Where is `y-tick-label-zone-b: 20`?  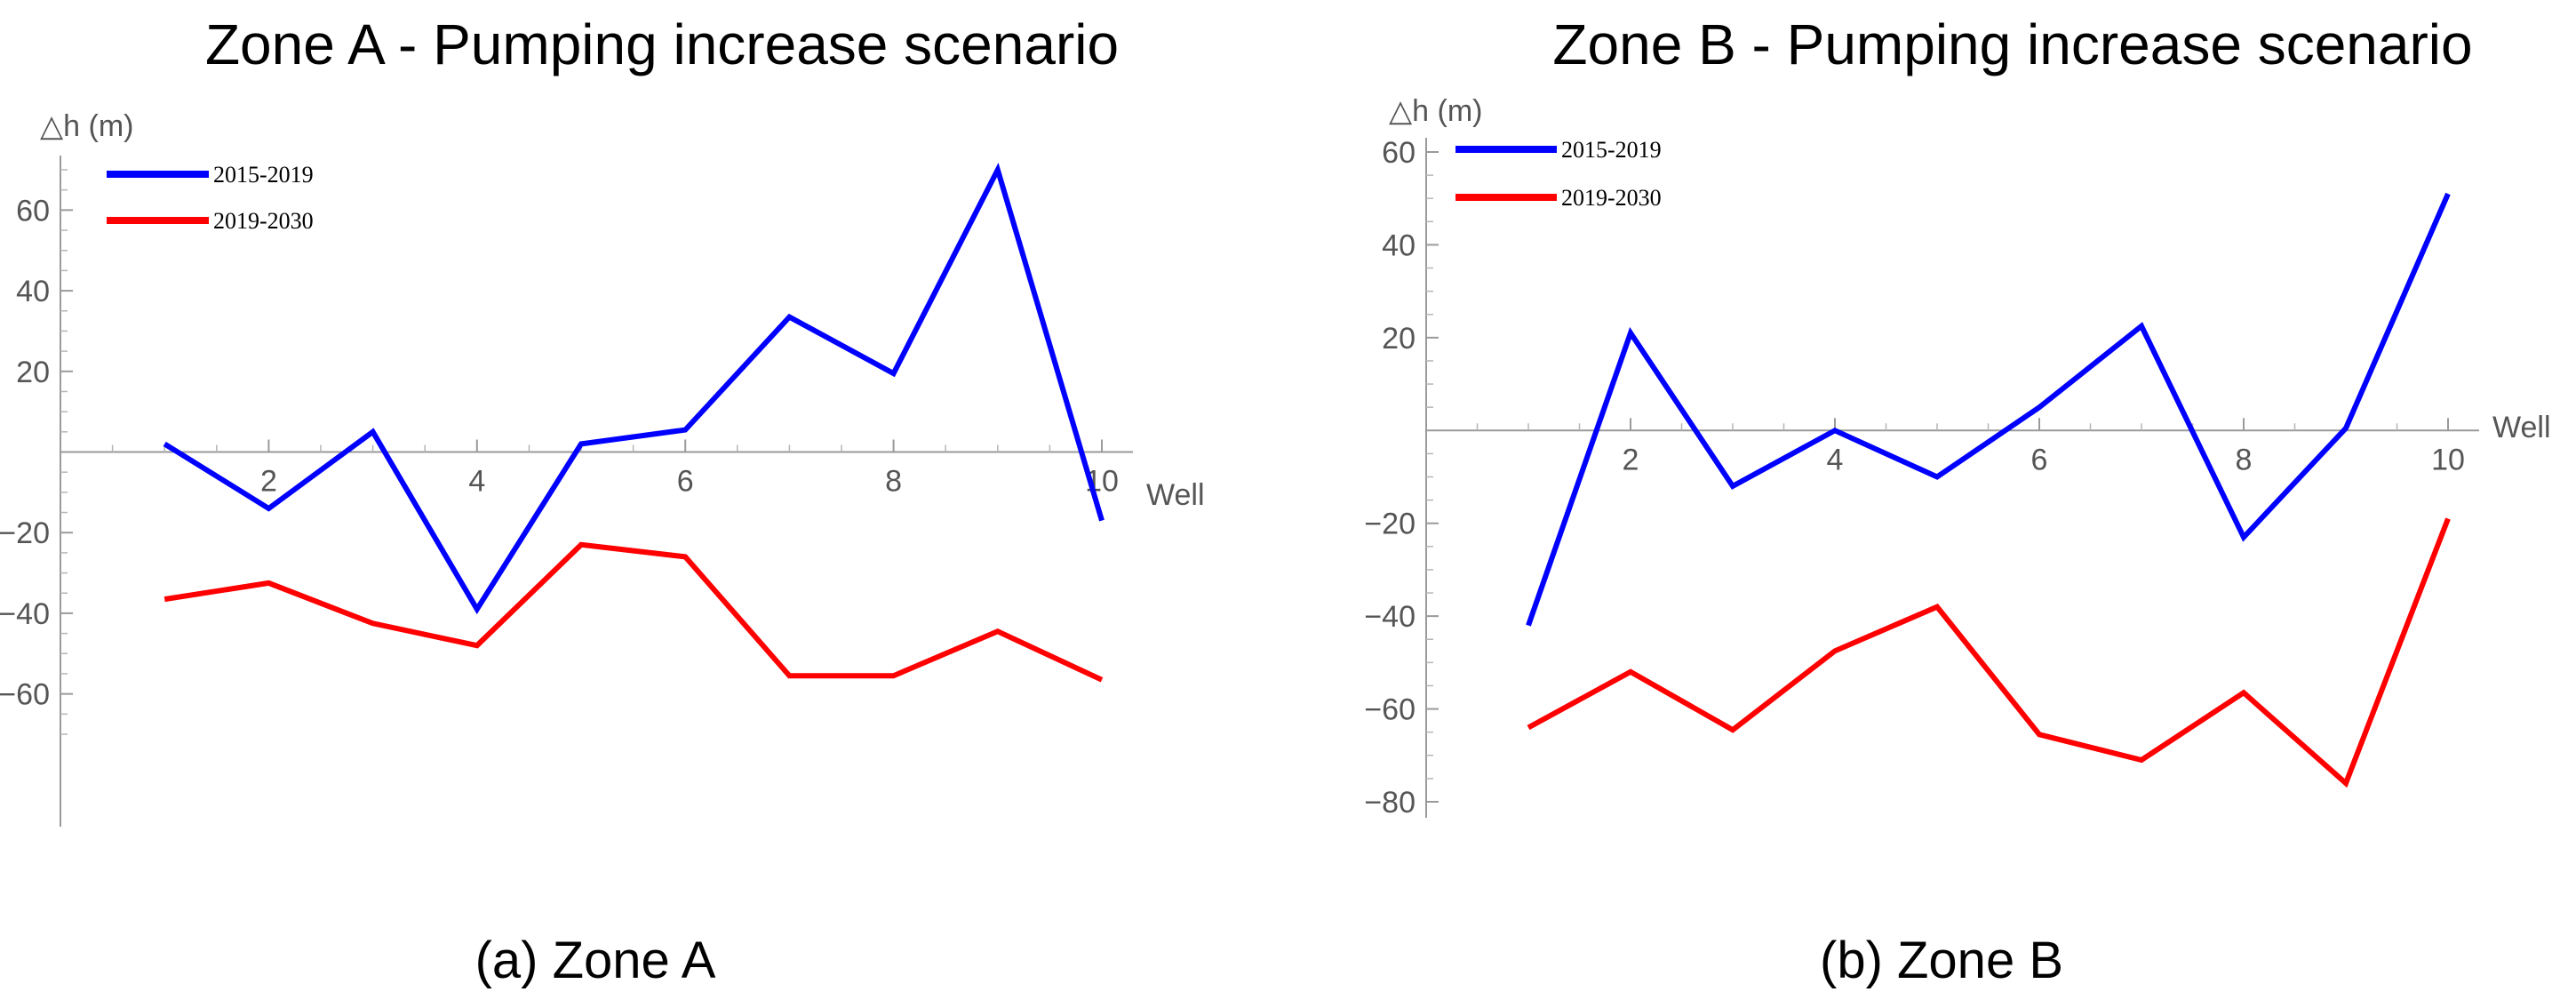
y-tick-label-zone-b: 20 is located at coordinates (1399, 339).